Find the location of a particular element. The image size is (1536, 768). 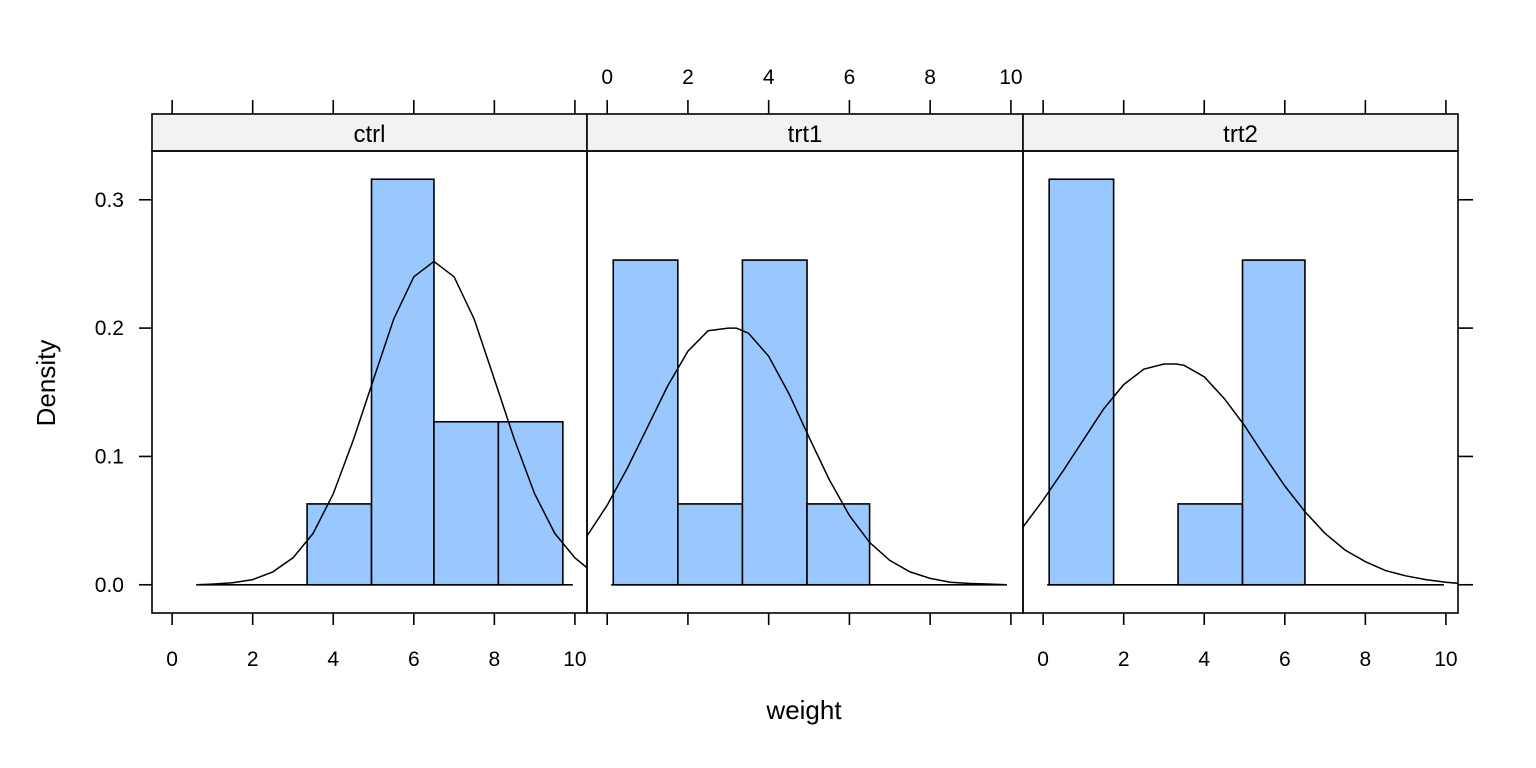

strip-label: trt2 is located at coordinates (1240, 134).